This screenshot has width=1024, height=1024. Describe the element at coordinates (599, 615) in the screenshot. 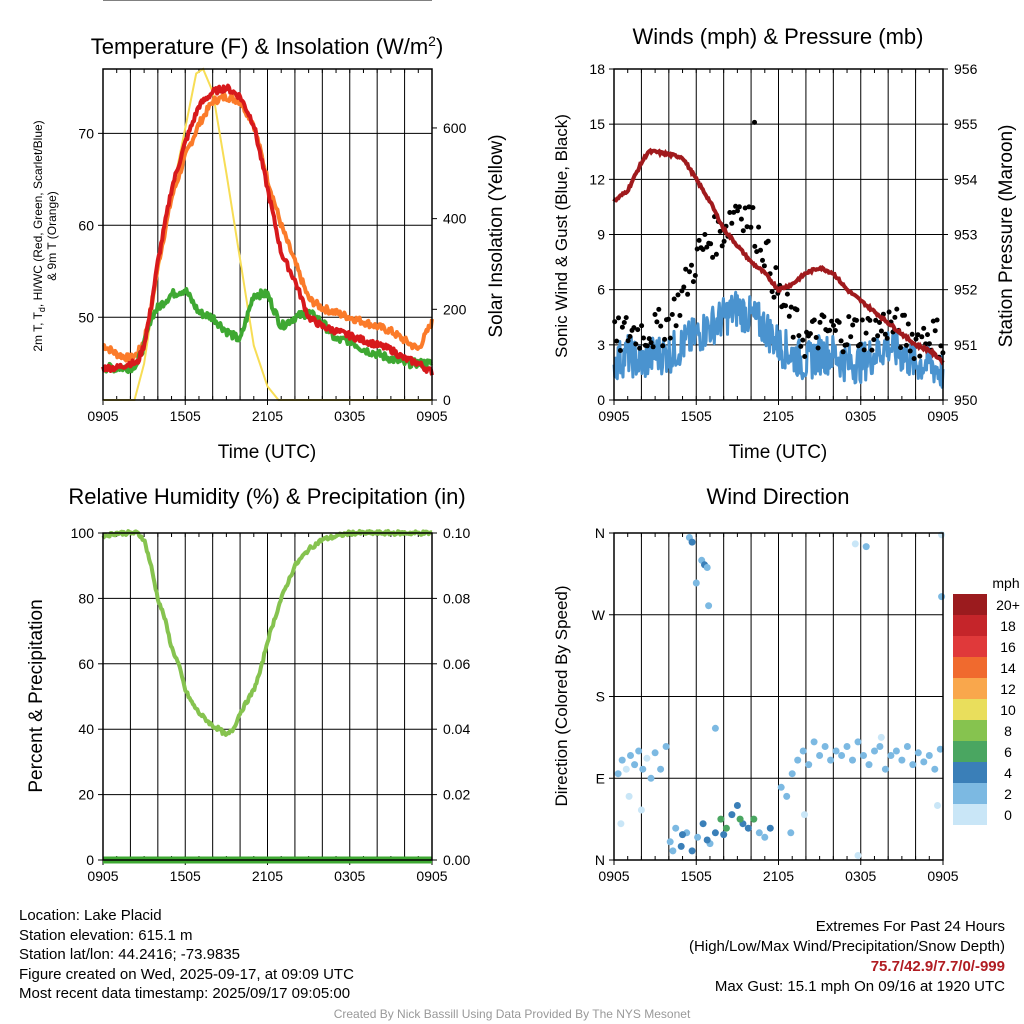

I see `y-tick-label: W` at that location.